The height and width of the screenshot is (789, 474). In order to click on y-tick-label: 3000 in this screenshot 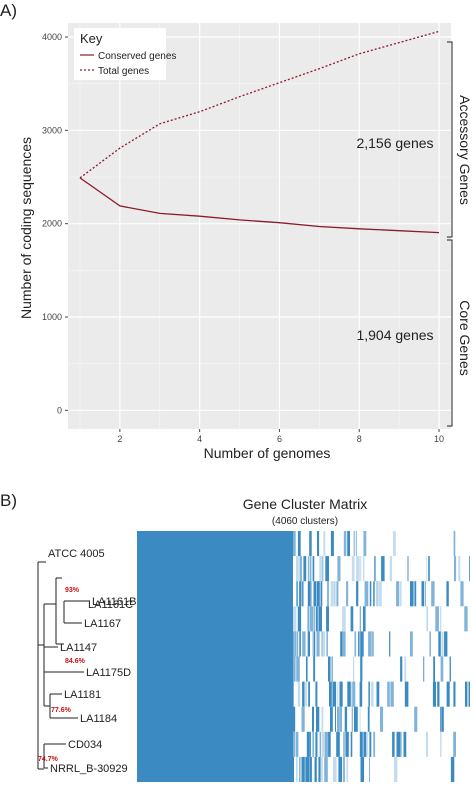, I will do `click(52, 130)`.